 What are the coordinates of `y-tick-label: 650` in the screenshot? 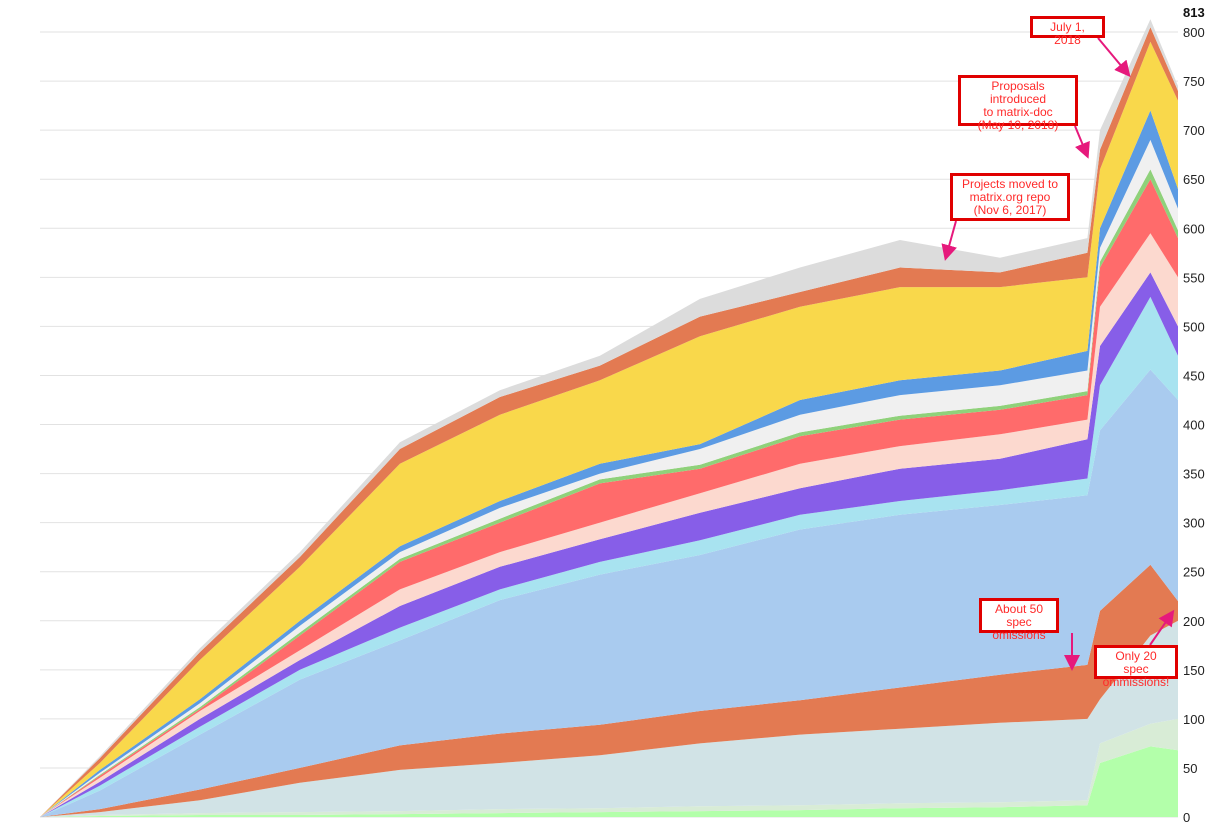 It's located at (1194, 179).